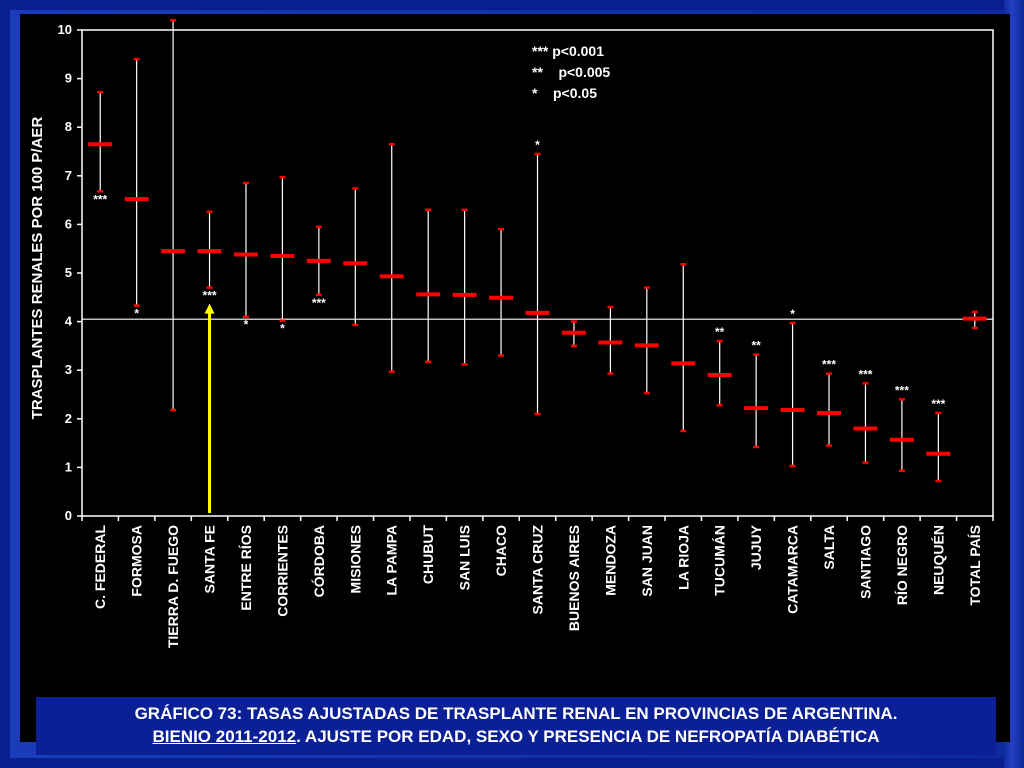 Image resolution: width=1024 pixels, height=768 pixels. What do you see at coordinates (68, 126) in the screenshot?
I see `y-tick-label: 8` at bounding box center [68, 126].